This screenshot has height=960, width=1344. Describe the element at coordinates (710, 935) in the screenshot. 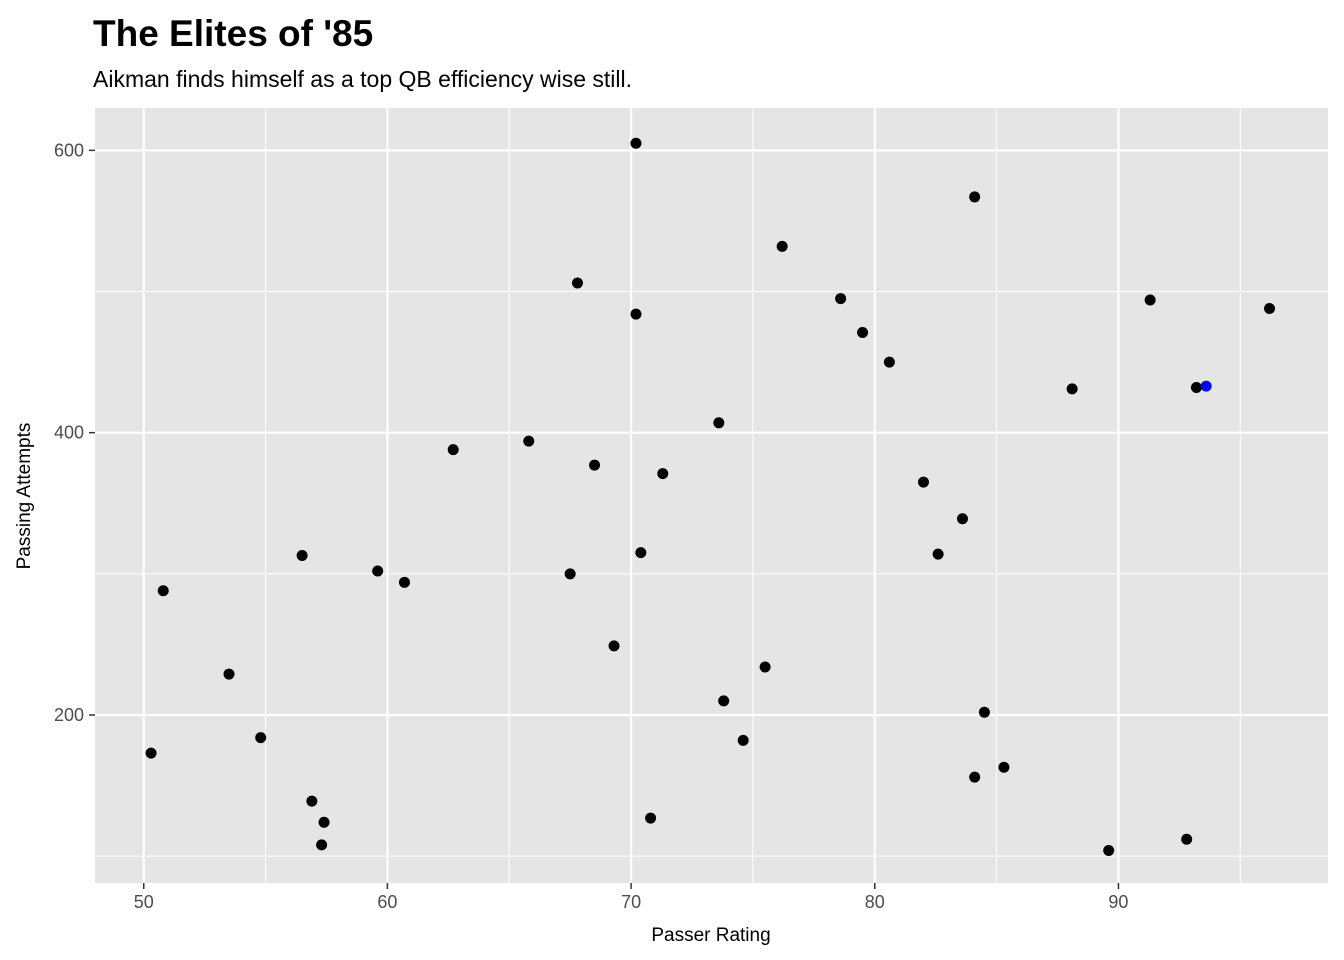

I see `x-axis-label: Passer Rating` at that location.